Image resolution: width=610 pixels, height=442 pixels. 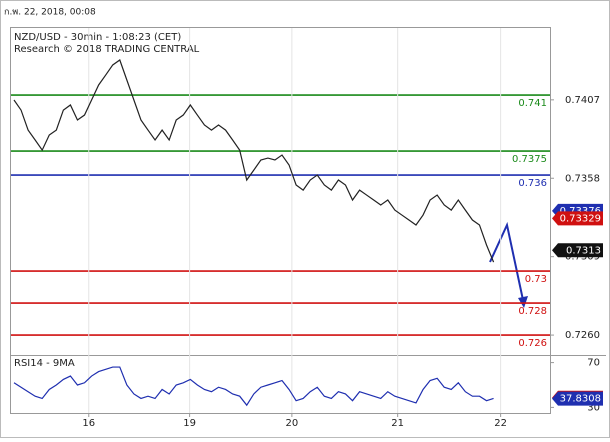 What do you see at coordinates (97, 37) in the screenshot?
I see `chart-title: NZD/USD - 30min - 1:08:23 (CET)` at bounding box center [97, 37].